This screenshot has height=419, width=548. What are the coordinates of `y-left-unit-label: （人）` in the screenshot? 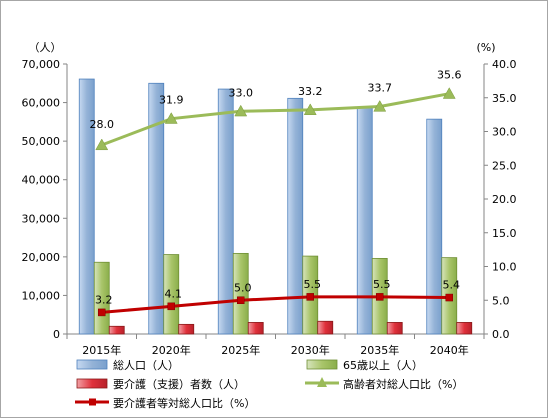 It's located at (45, 47).